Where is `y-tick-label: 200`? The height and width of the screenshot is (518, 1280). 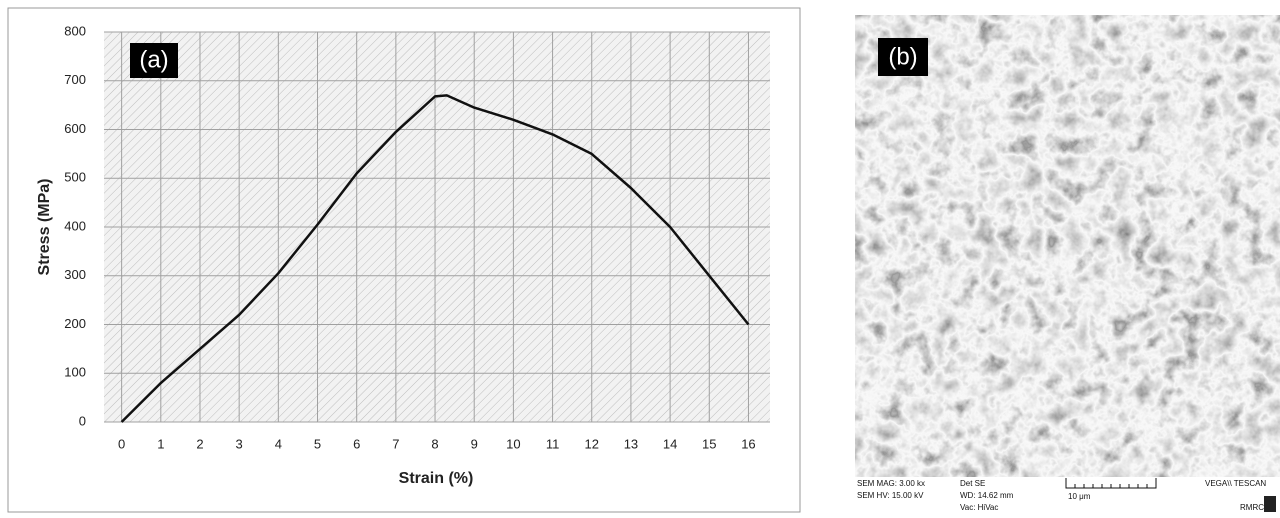
y-tick-label: 200 is located at coordinates (75, 323).